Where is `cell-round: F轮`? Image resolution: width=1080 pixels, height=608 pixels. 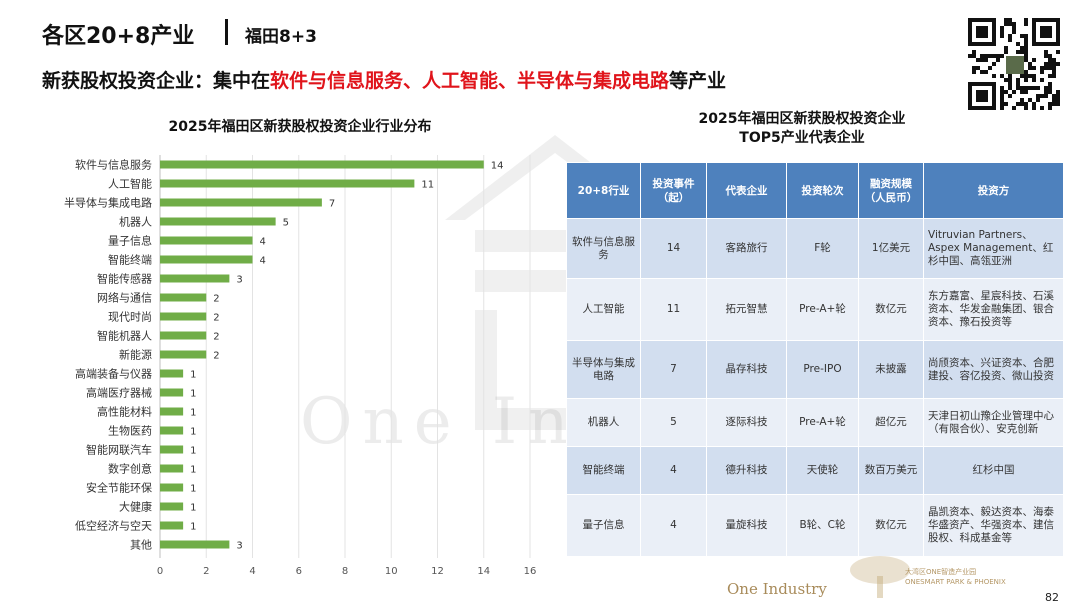
cell-round: F轮 is located at coordinates (822, 248).